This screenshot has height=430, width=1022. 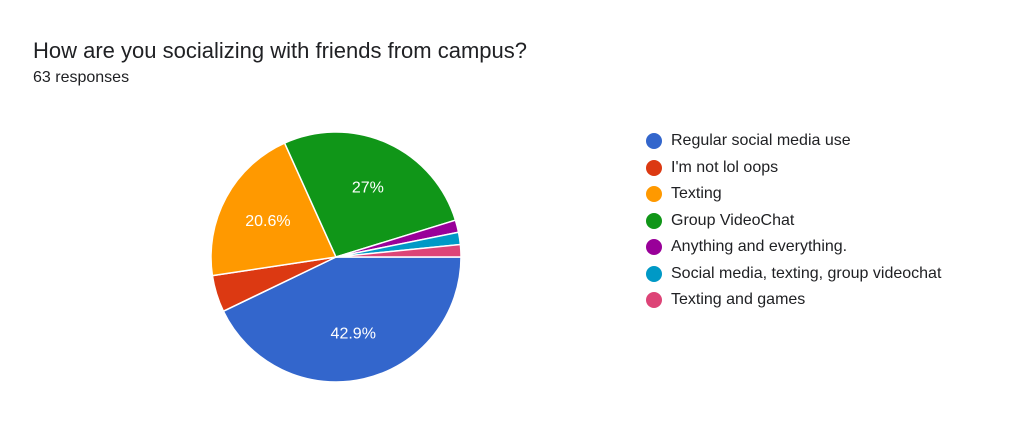 I want to click on legend-item: Texting, so click(x=793, y=194).